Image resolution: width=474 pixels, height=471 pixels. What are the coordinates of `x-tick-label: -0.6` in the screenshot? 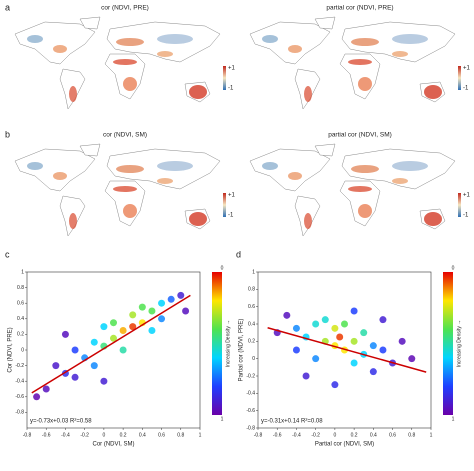 It's located at (277, 435).